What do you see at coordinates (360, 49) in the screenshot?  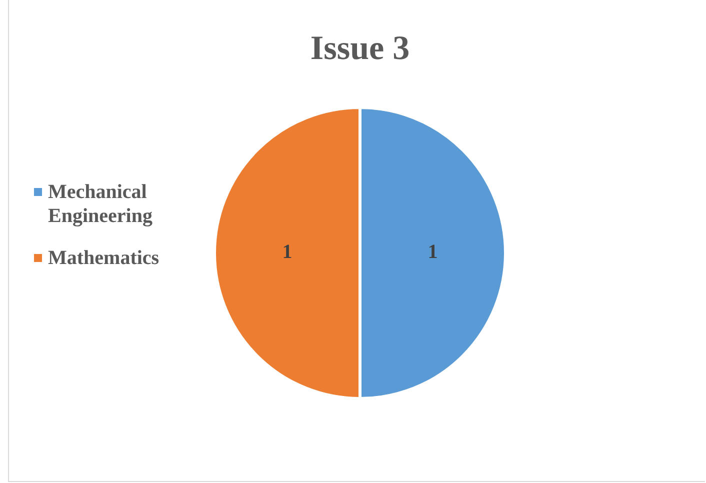 I see `chart-title: Issue 3` at bounding box center [360, 49].